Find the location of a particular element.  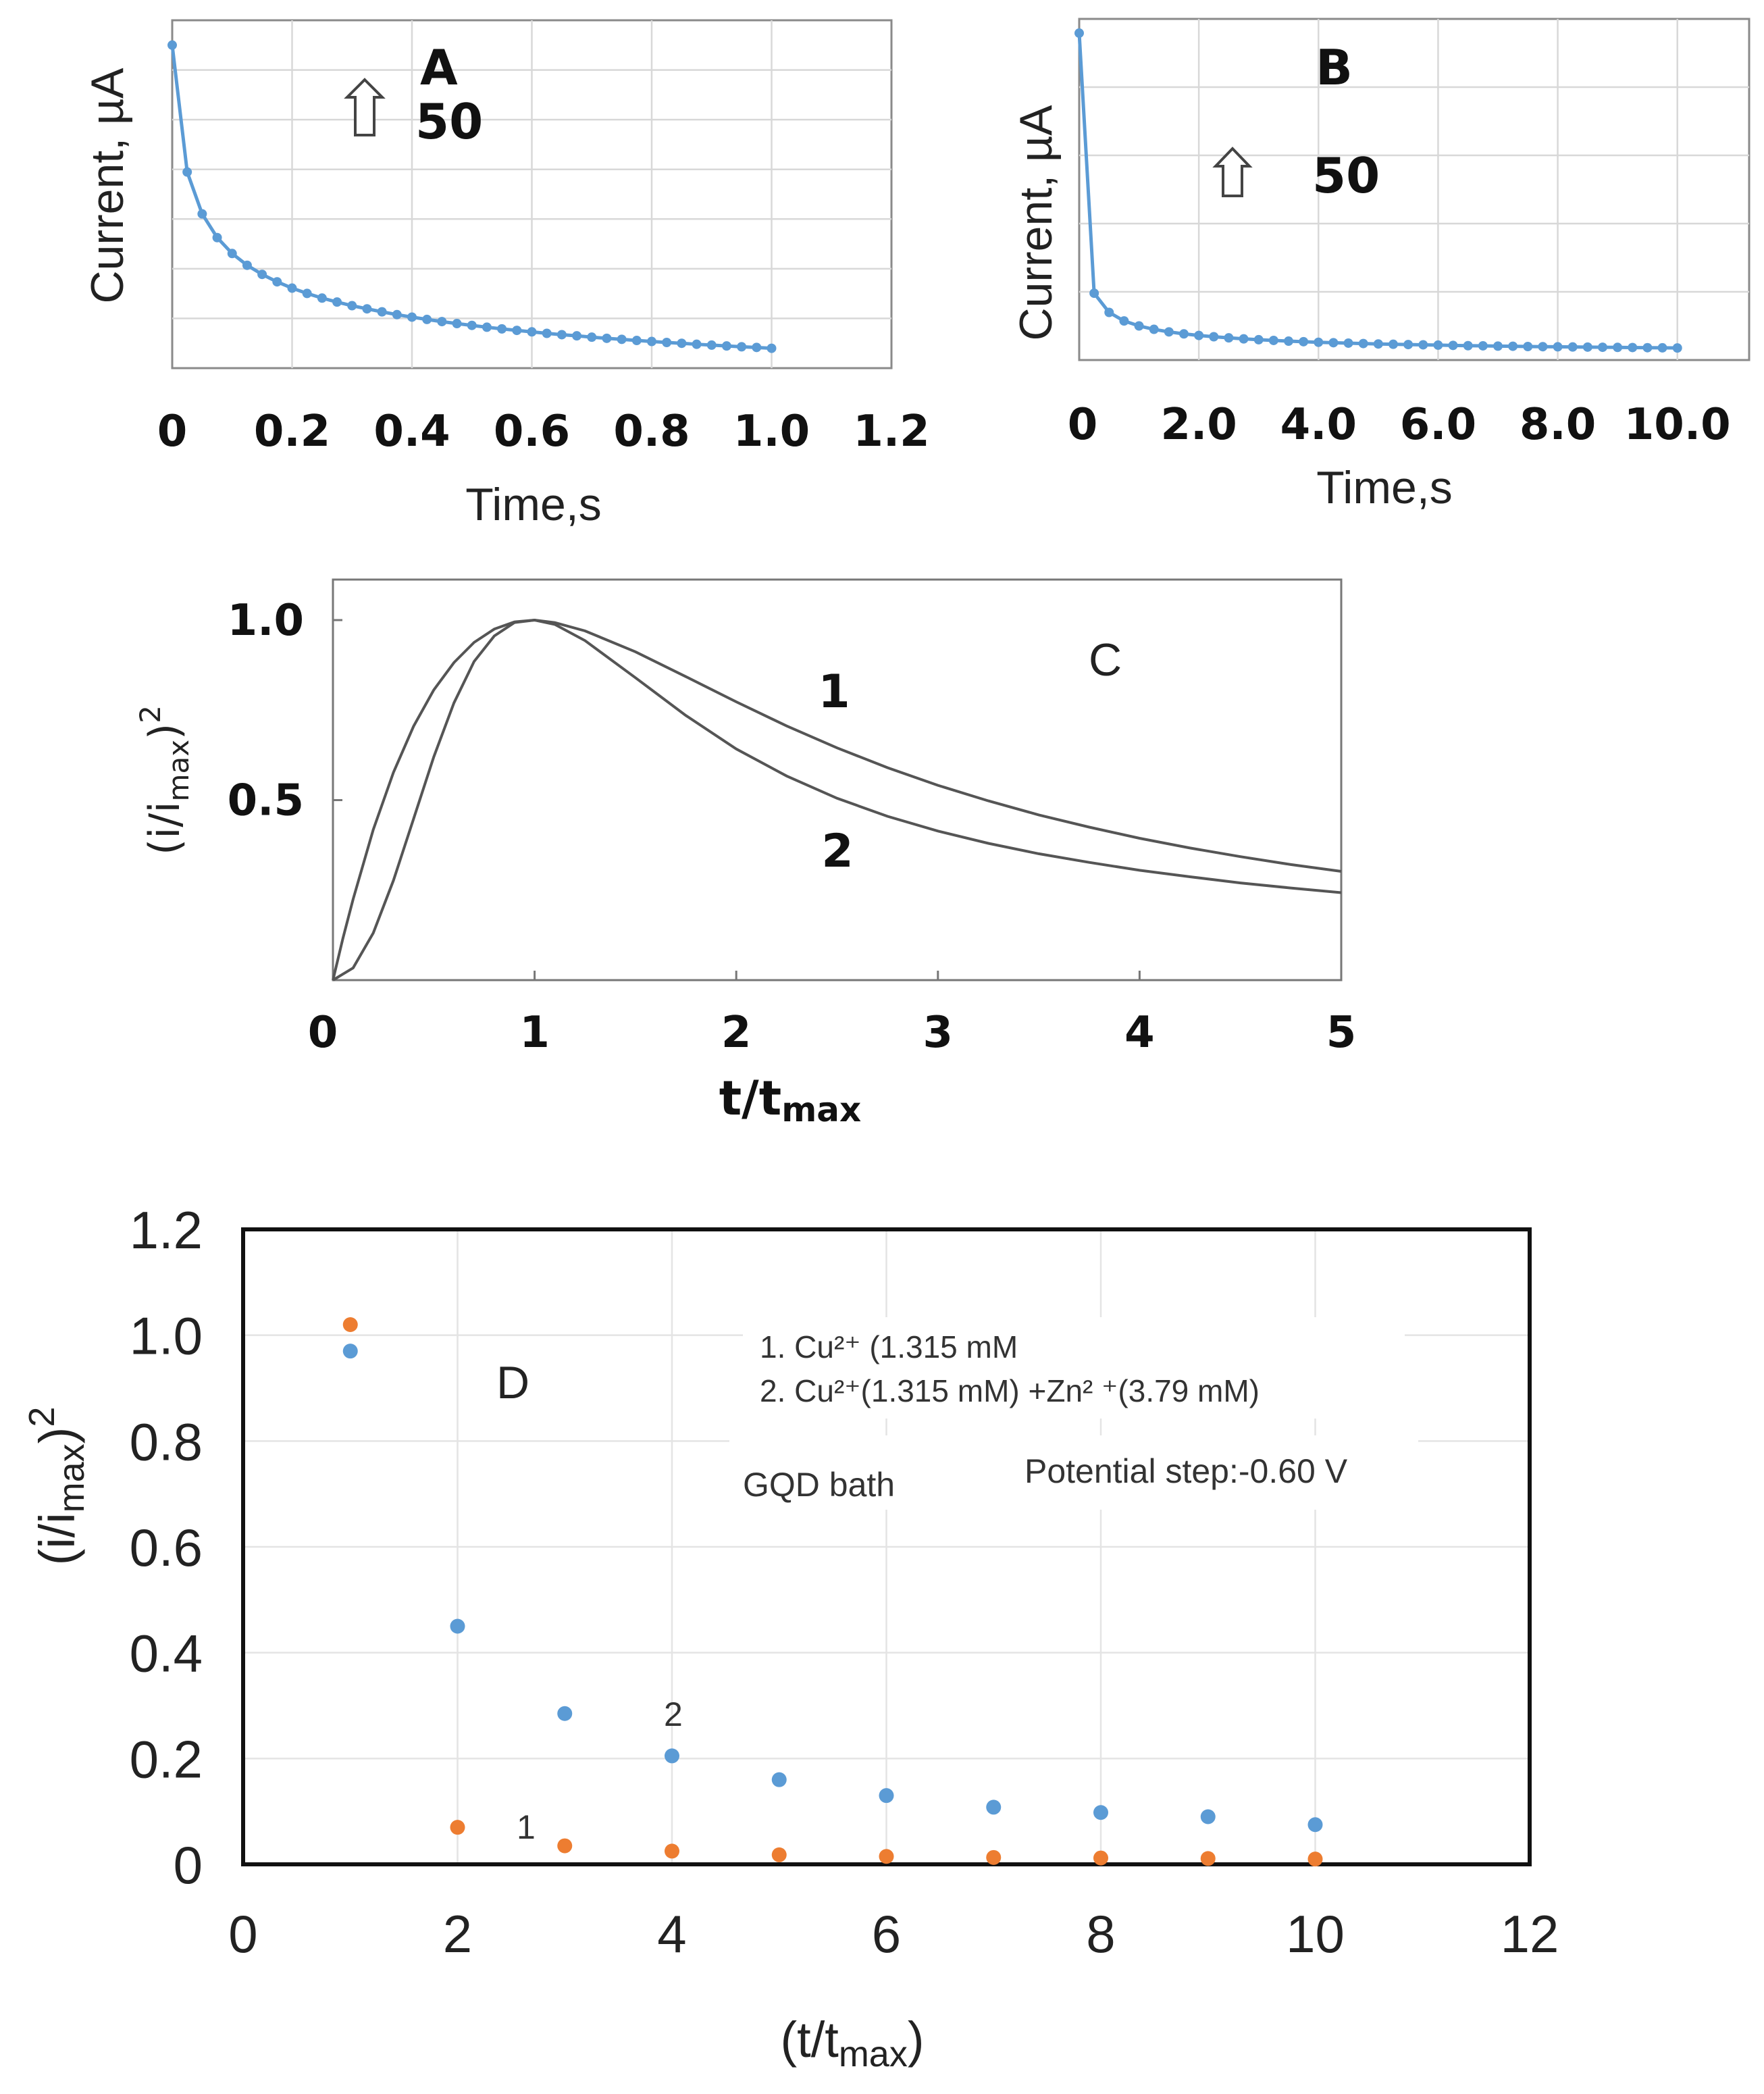

panel-d-y-tick: 1.0 is located at coordinates (166, 1336).